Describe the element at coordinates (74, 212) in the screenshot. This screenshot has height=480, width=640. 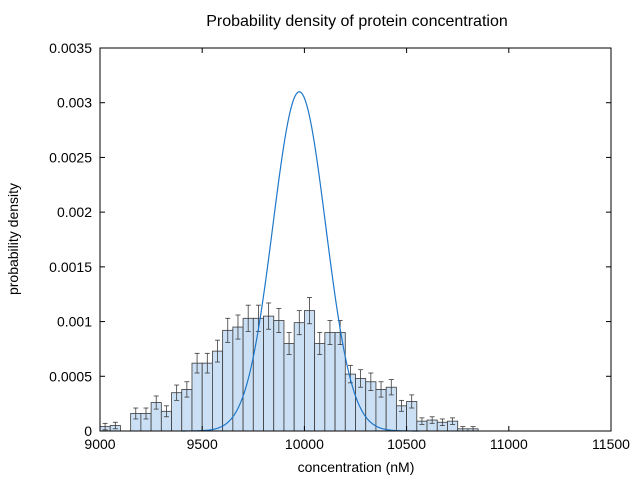
I see `y-tick-label: 0.002` at that location.